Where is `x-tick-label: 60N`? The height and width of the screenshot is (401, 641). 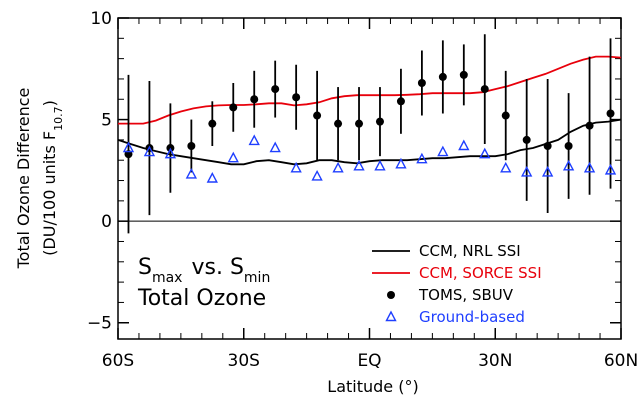
x-tick-label: 60N is located at coordinates (621, 361).